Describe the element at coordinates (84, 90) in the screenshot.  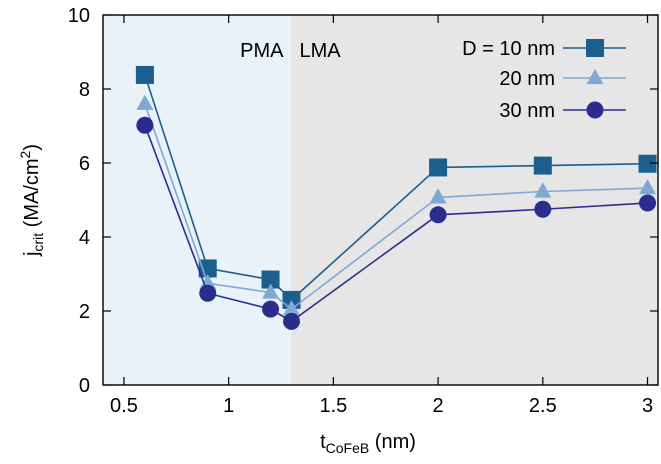
I see `y-tick-label: 8` at that location.